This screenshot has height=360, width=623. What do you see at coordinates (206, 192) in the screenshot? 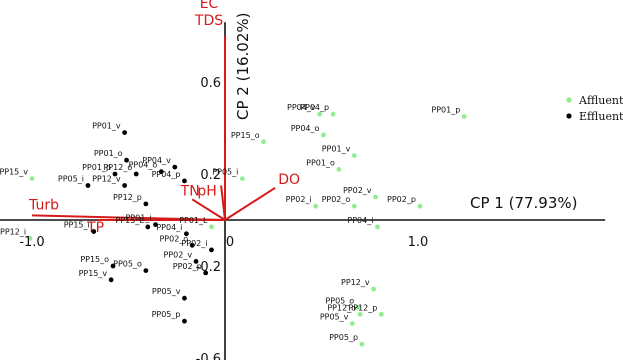
I see `loading-label-ph: pH` at bounding box center [206, 192].